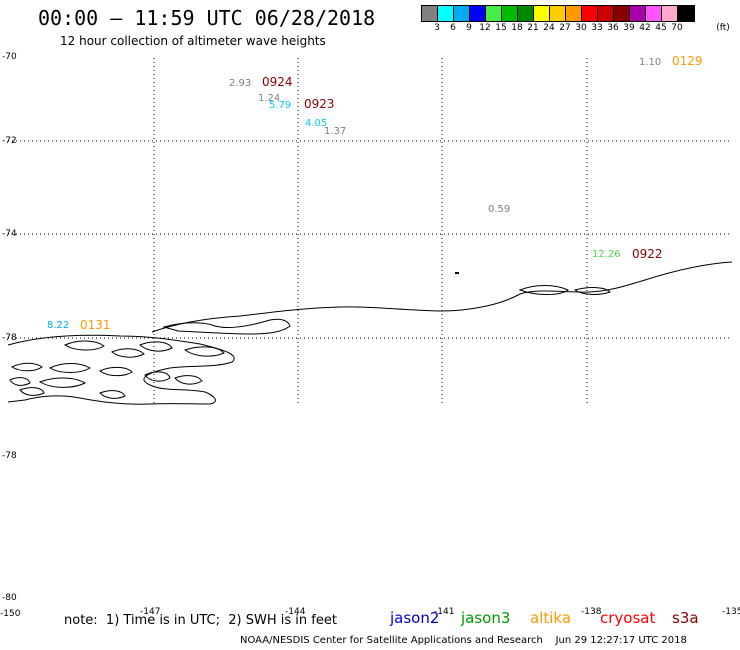 This screenshot has height=650, width=740. I want to click on satellite-jason2: jason2, so click(415, 618).